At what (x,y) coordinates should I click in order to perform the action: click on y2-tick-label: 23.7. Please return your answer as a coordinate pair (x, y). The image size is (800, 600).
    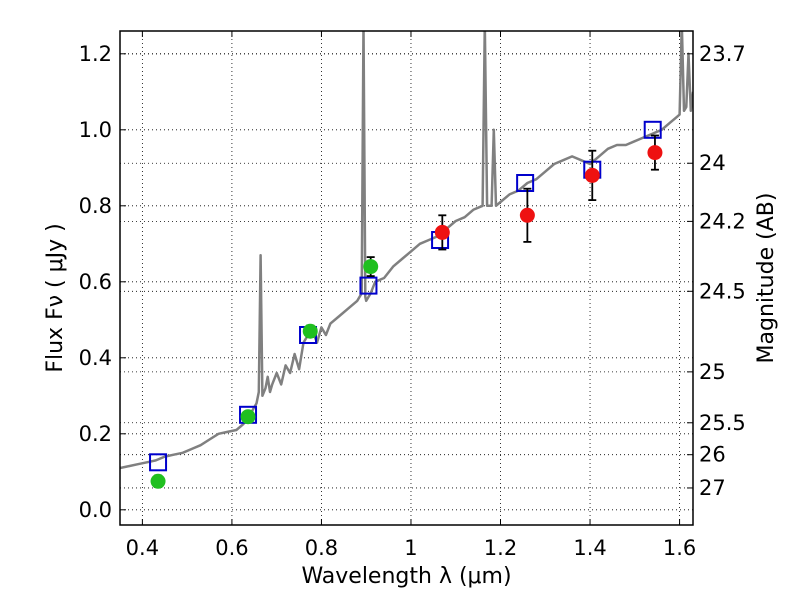
    Looking at the image, I should click on (722, 54).